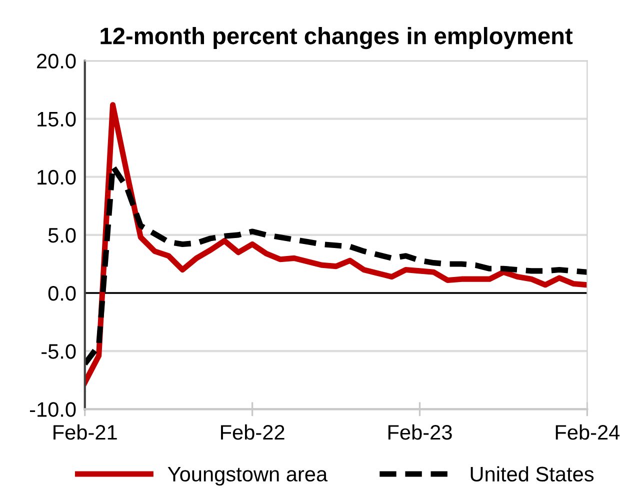  What do you see at coordinates (57, 119) in the screenshot?
I see `y-tick-label: 15.0` at bounding box center [57, 119].